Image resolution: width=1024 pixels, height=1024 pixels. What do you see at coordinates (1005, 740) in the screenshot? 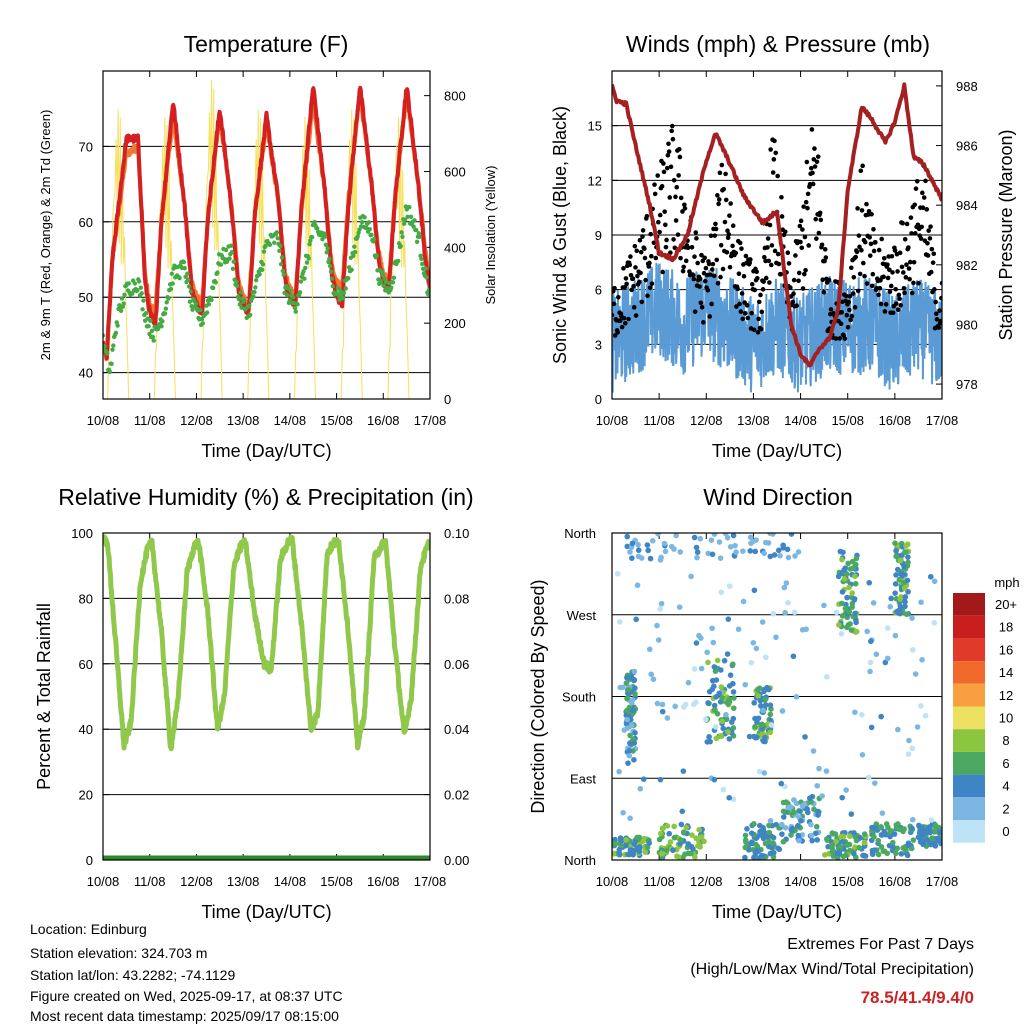
I see `colorbar-label: 8` at bounding box center [1005, 740].